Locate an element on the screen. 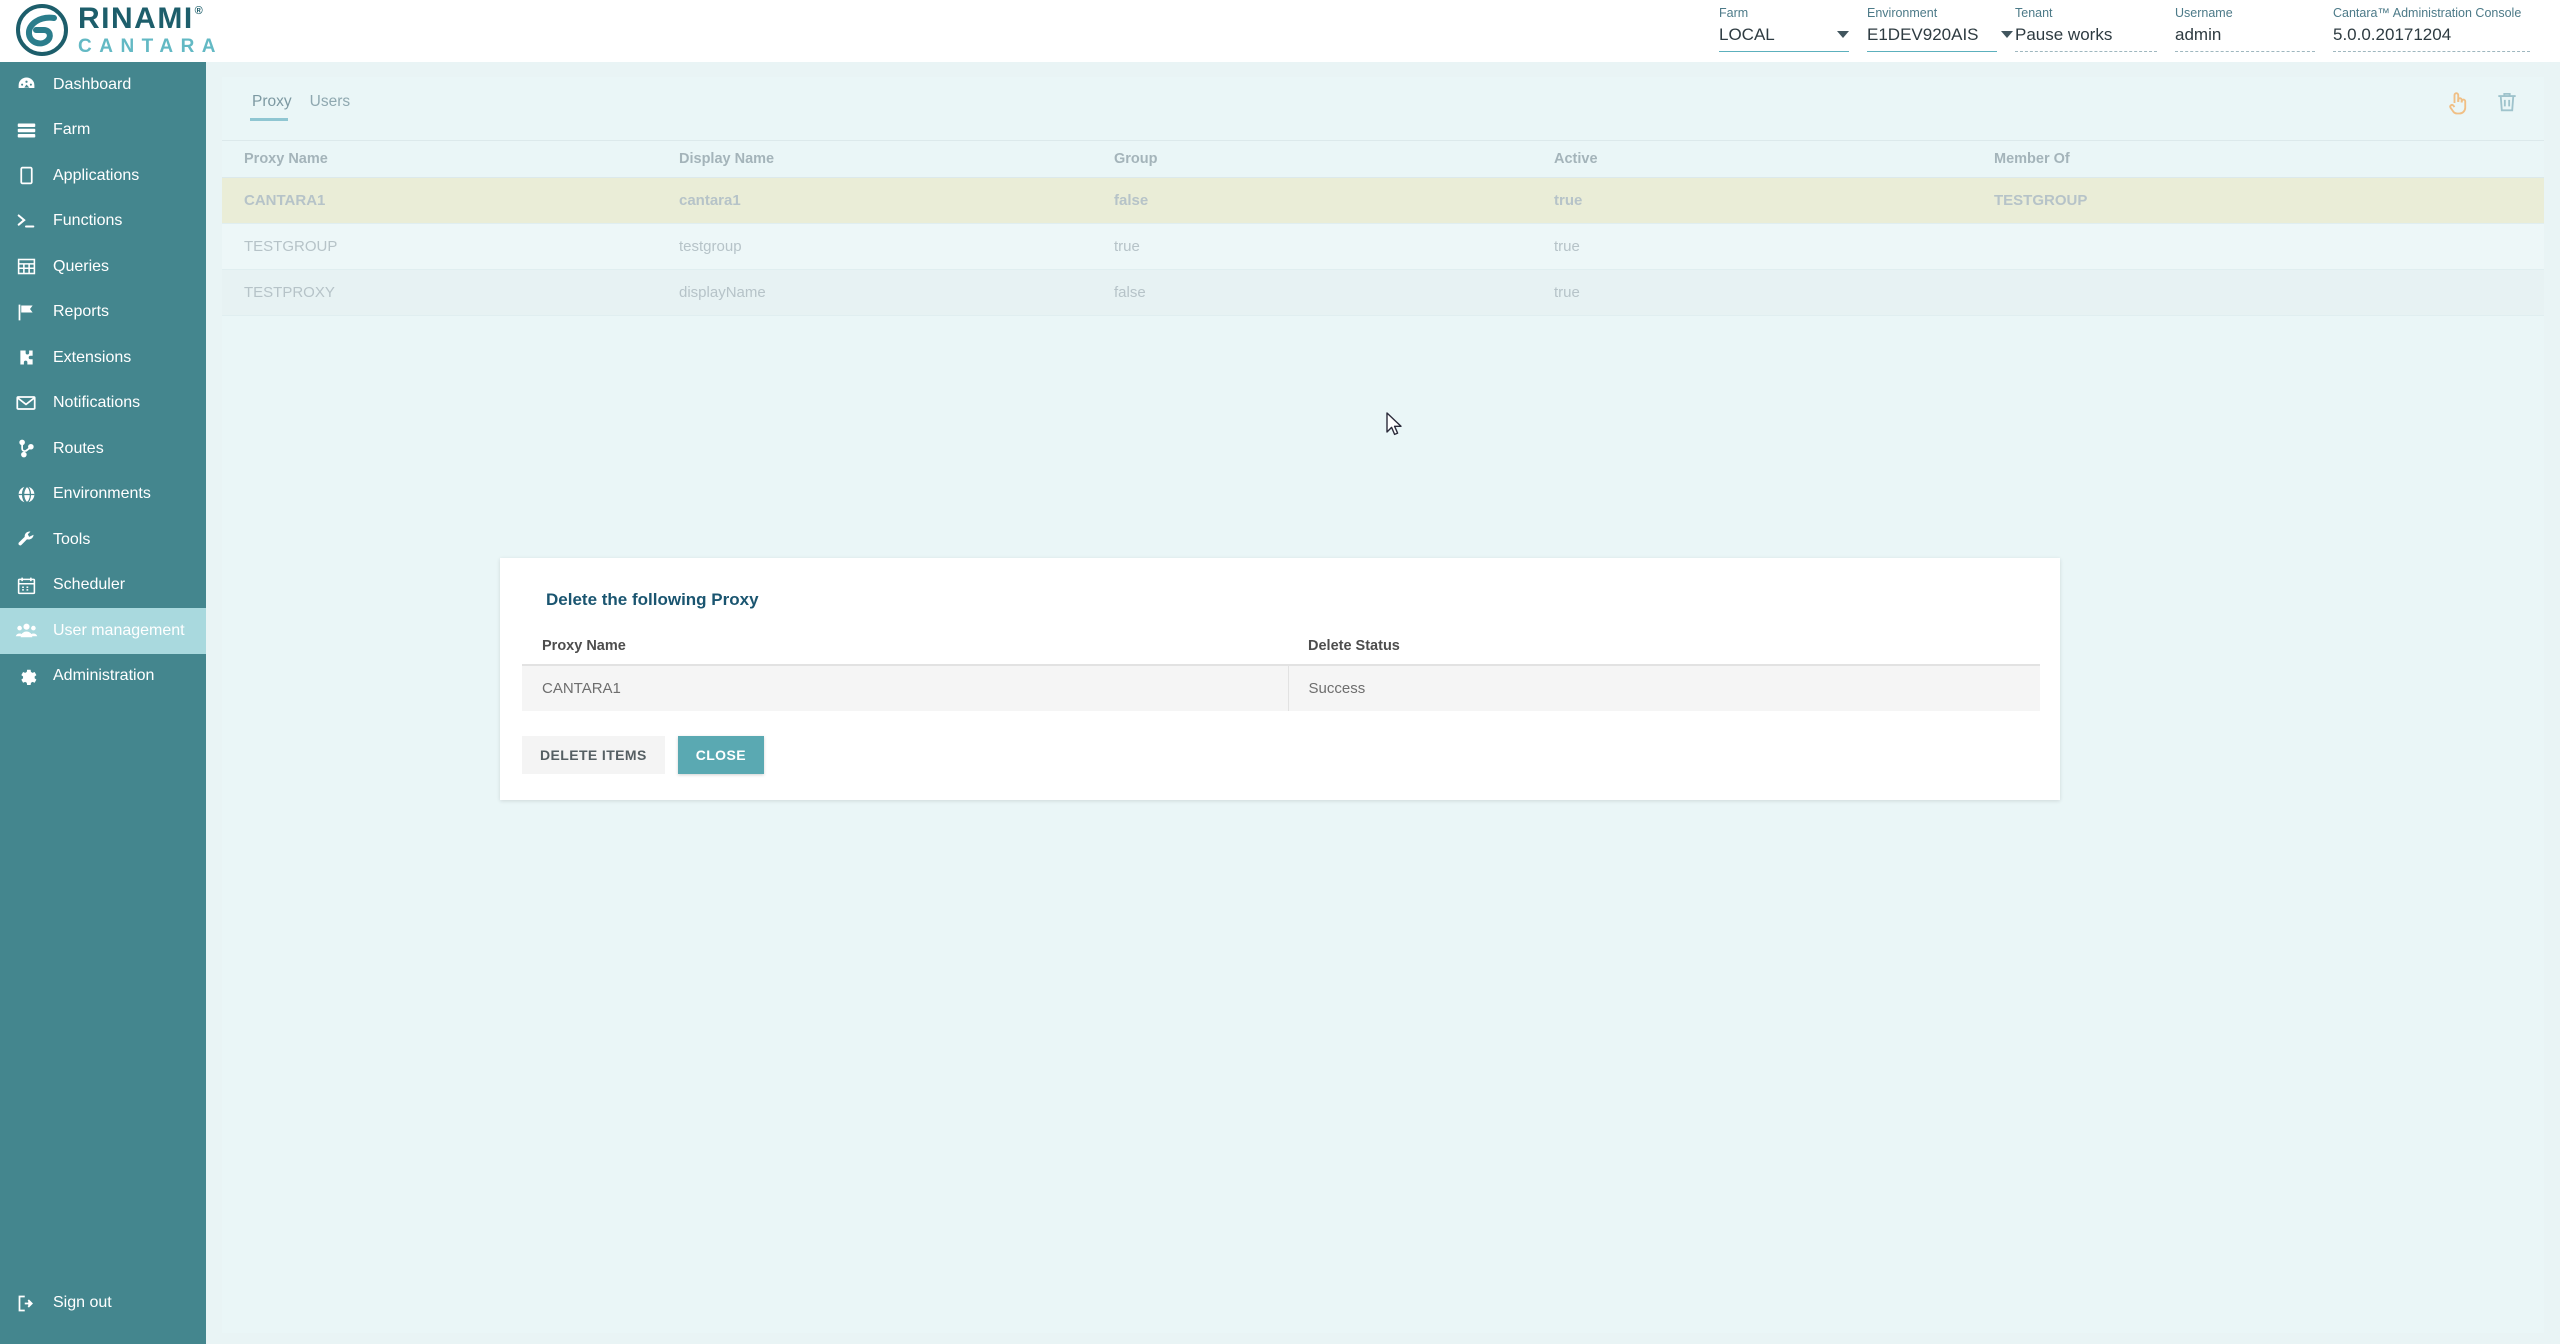 The width and height of the screenshot is (2560, 1344). sidebar-item-routes: Routes is located at coordinates (103, 449).